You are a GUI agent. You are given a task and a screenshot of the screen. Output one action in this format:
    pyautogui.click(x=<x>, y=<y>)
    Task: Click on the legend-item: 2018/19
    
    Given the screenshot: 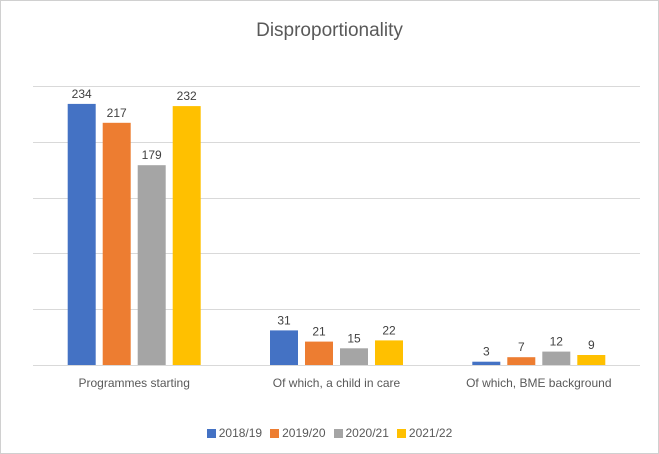 What is the action you would take?
    pyautogui.click(x=234, y=433)
    